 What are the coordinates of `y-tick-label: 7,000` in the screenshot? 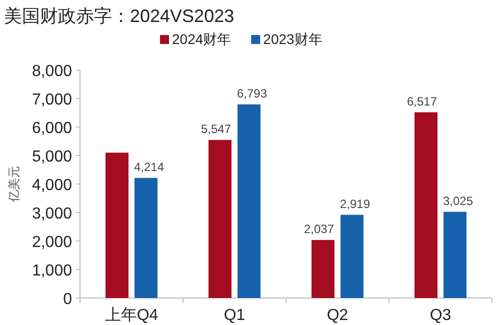 It's located at (52, 100).